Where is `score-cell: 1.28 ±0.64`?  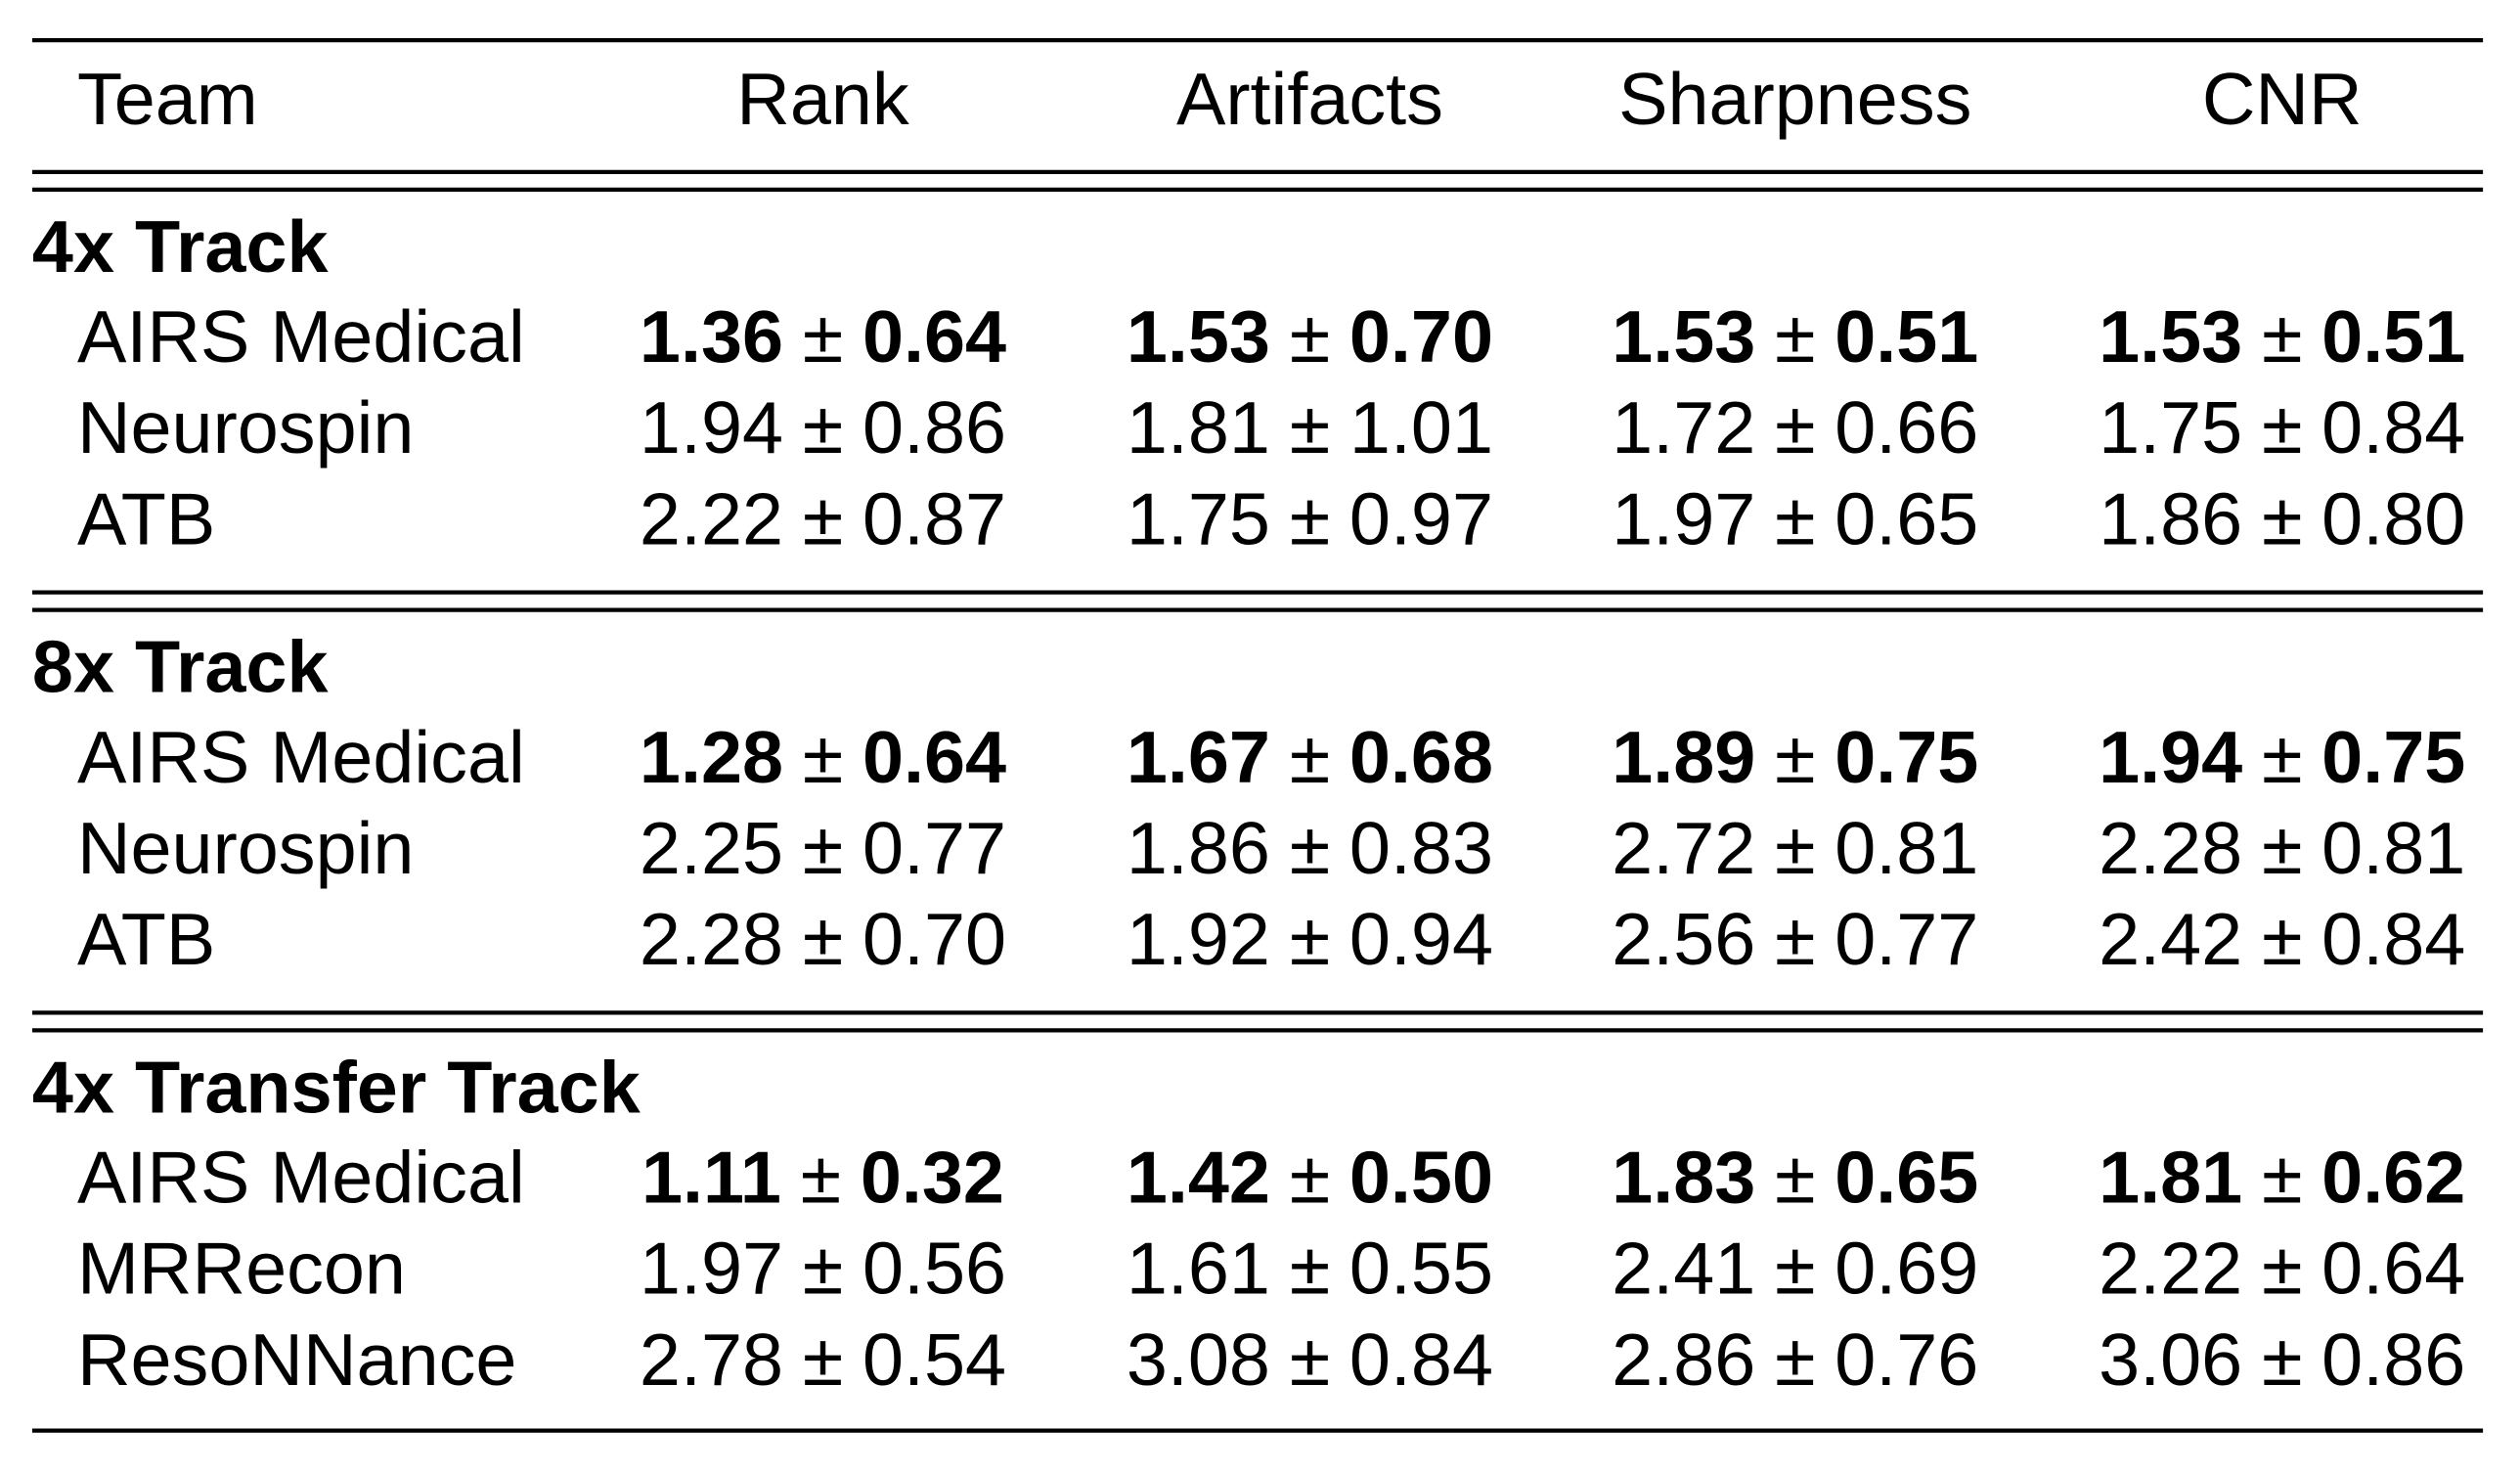 score-cell: 1.28 ±0.64 is located at coordinates (823, 758).